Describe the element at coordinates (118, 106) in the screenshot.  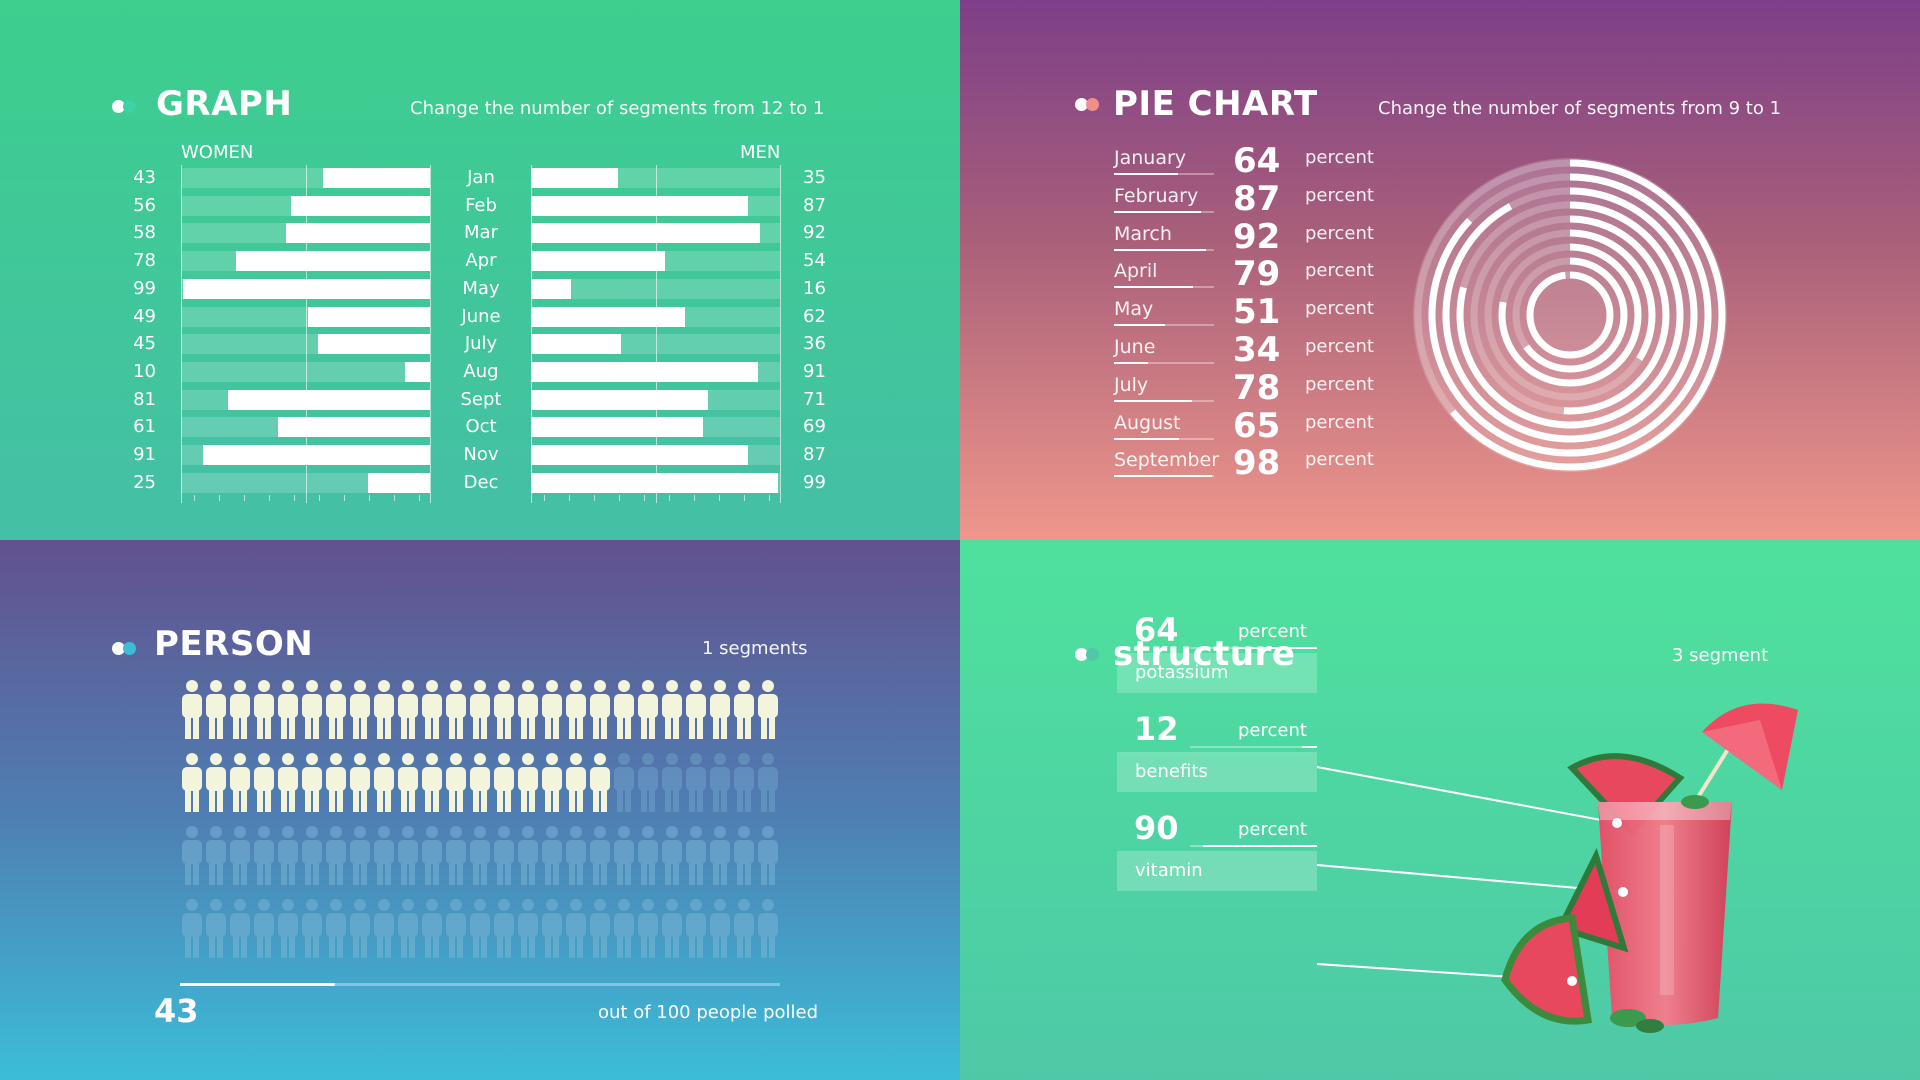
I see `graph-dot-a` at that location.